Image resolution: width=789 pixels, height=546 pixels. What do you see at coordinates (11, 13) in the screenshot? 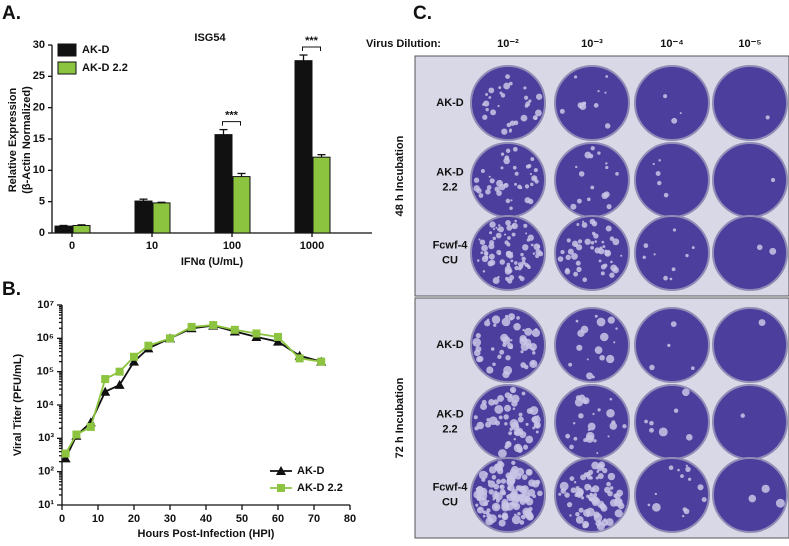
I see `panel-label: A.` at bounding box center [11, 13].